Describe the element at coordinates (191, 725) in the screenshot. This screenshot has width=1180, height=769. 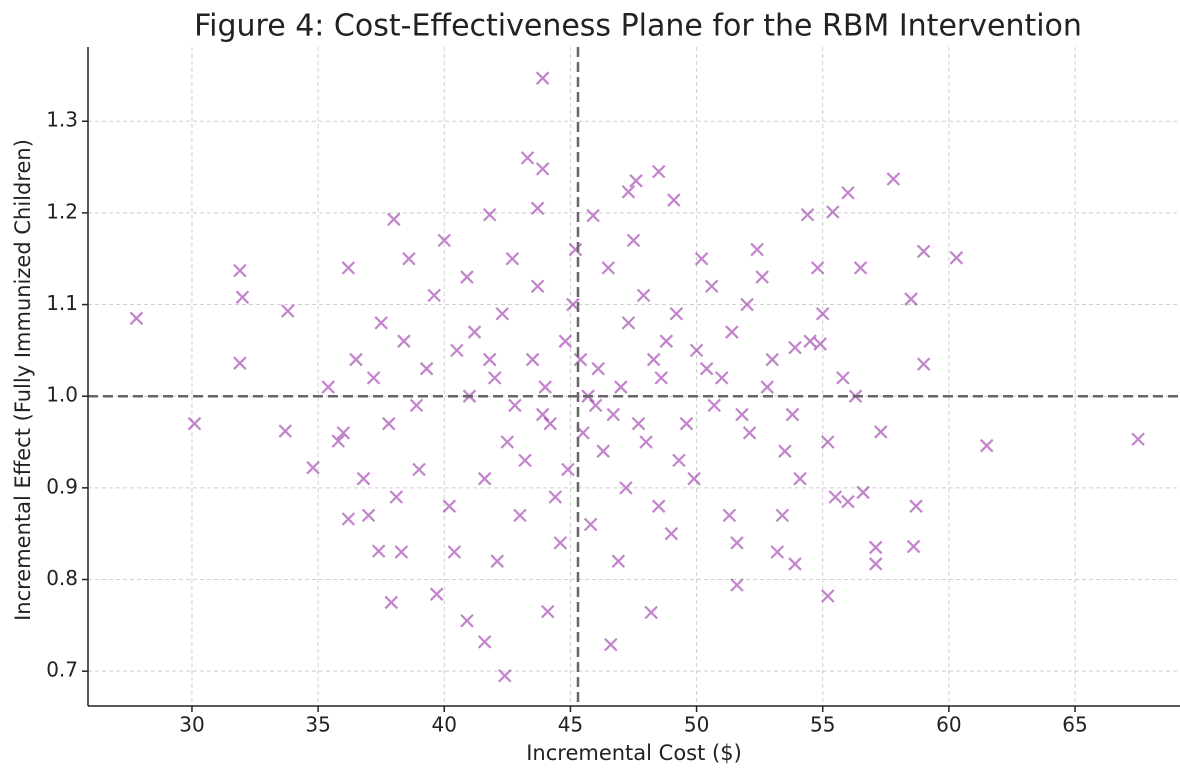
I see `x-tick-label: 30` at that location.